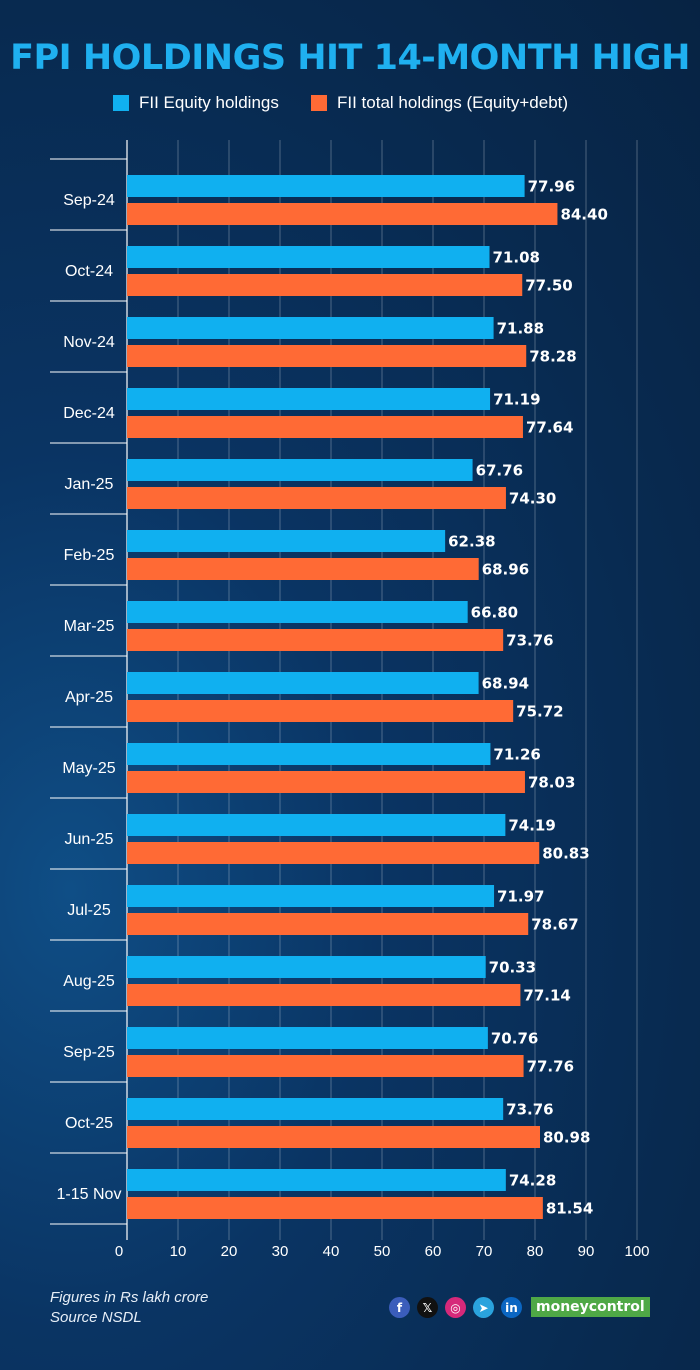  What do you see at coordinates (88, 768) in the screenshot?
I see `category-label: May-25` at bounding box center [88, 768].